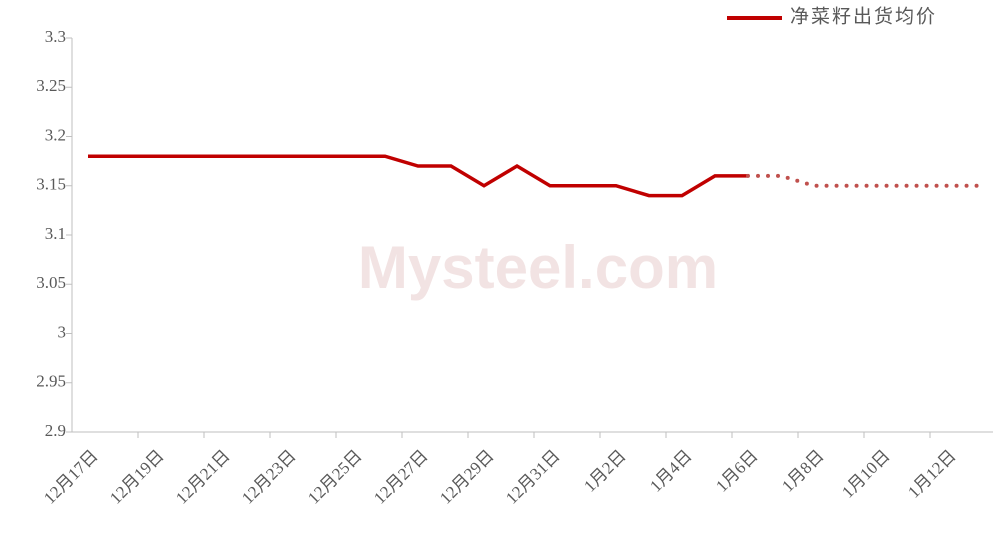  Describe the element at coordinates (932, 474) in the screenshot. I see `x-tick-label: 1月12日` at that location.